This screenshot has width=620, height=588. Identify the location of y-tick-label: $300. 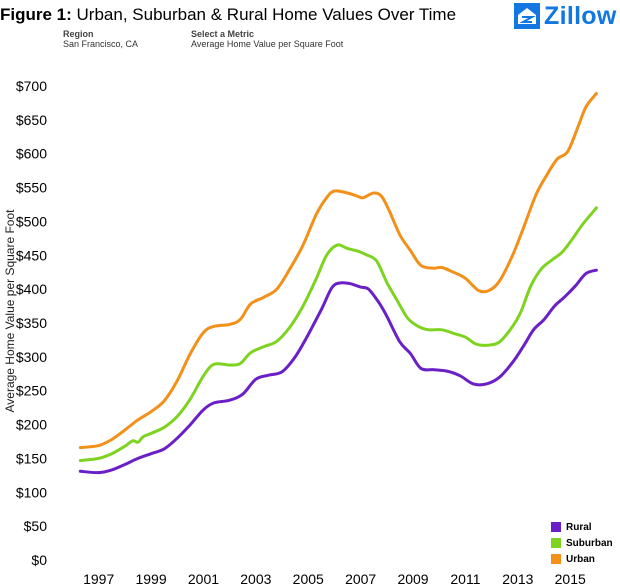
(31, 357).